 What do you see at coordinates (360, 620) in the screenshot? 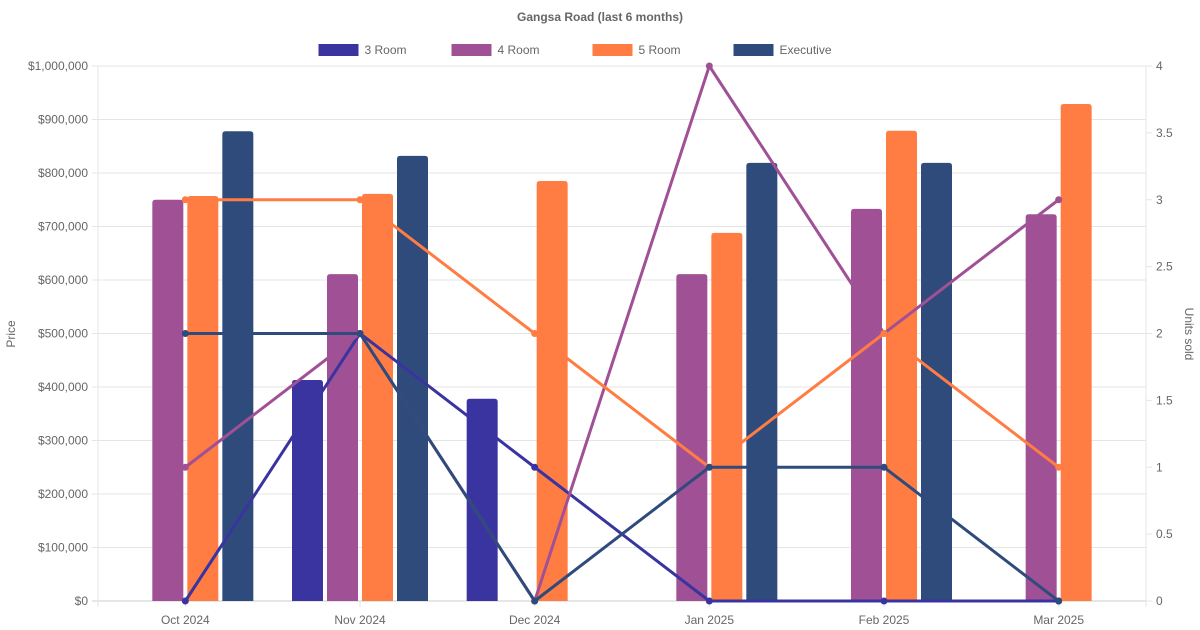
I see `x-tick-label: Nov 2024` at bounding box center [360, 620].